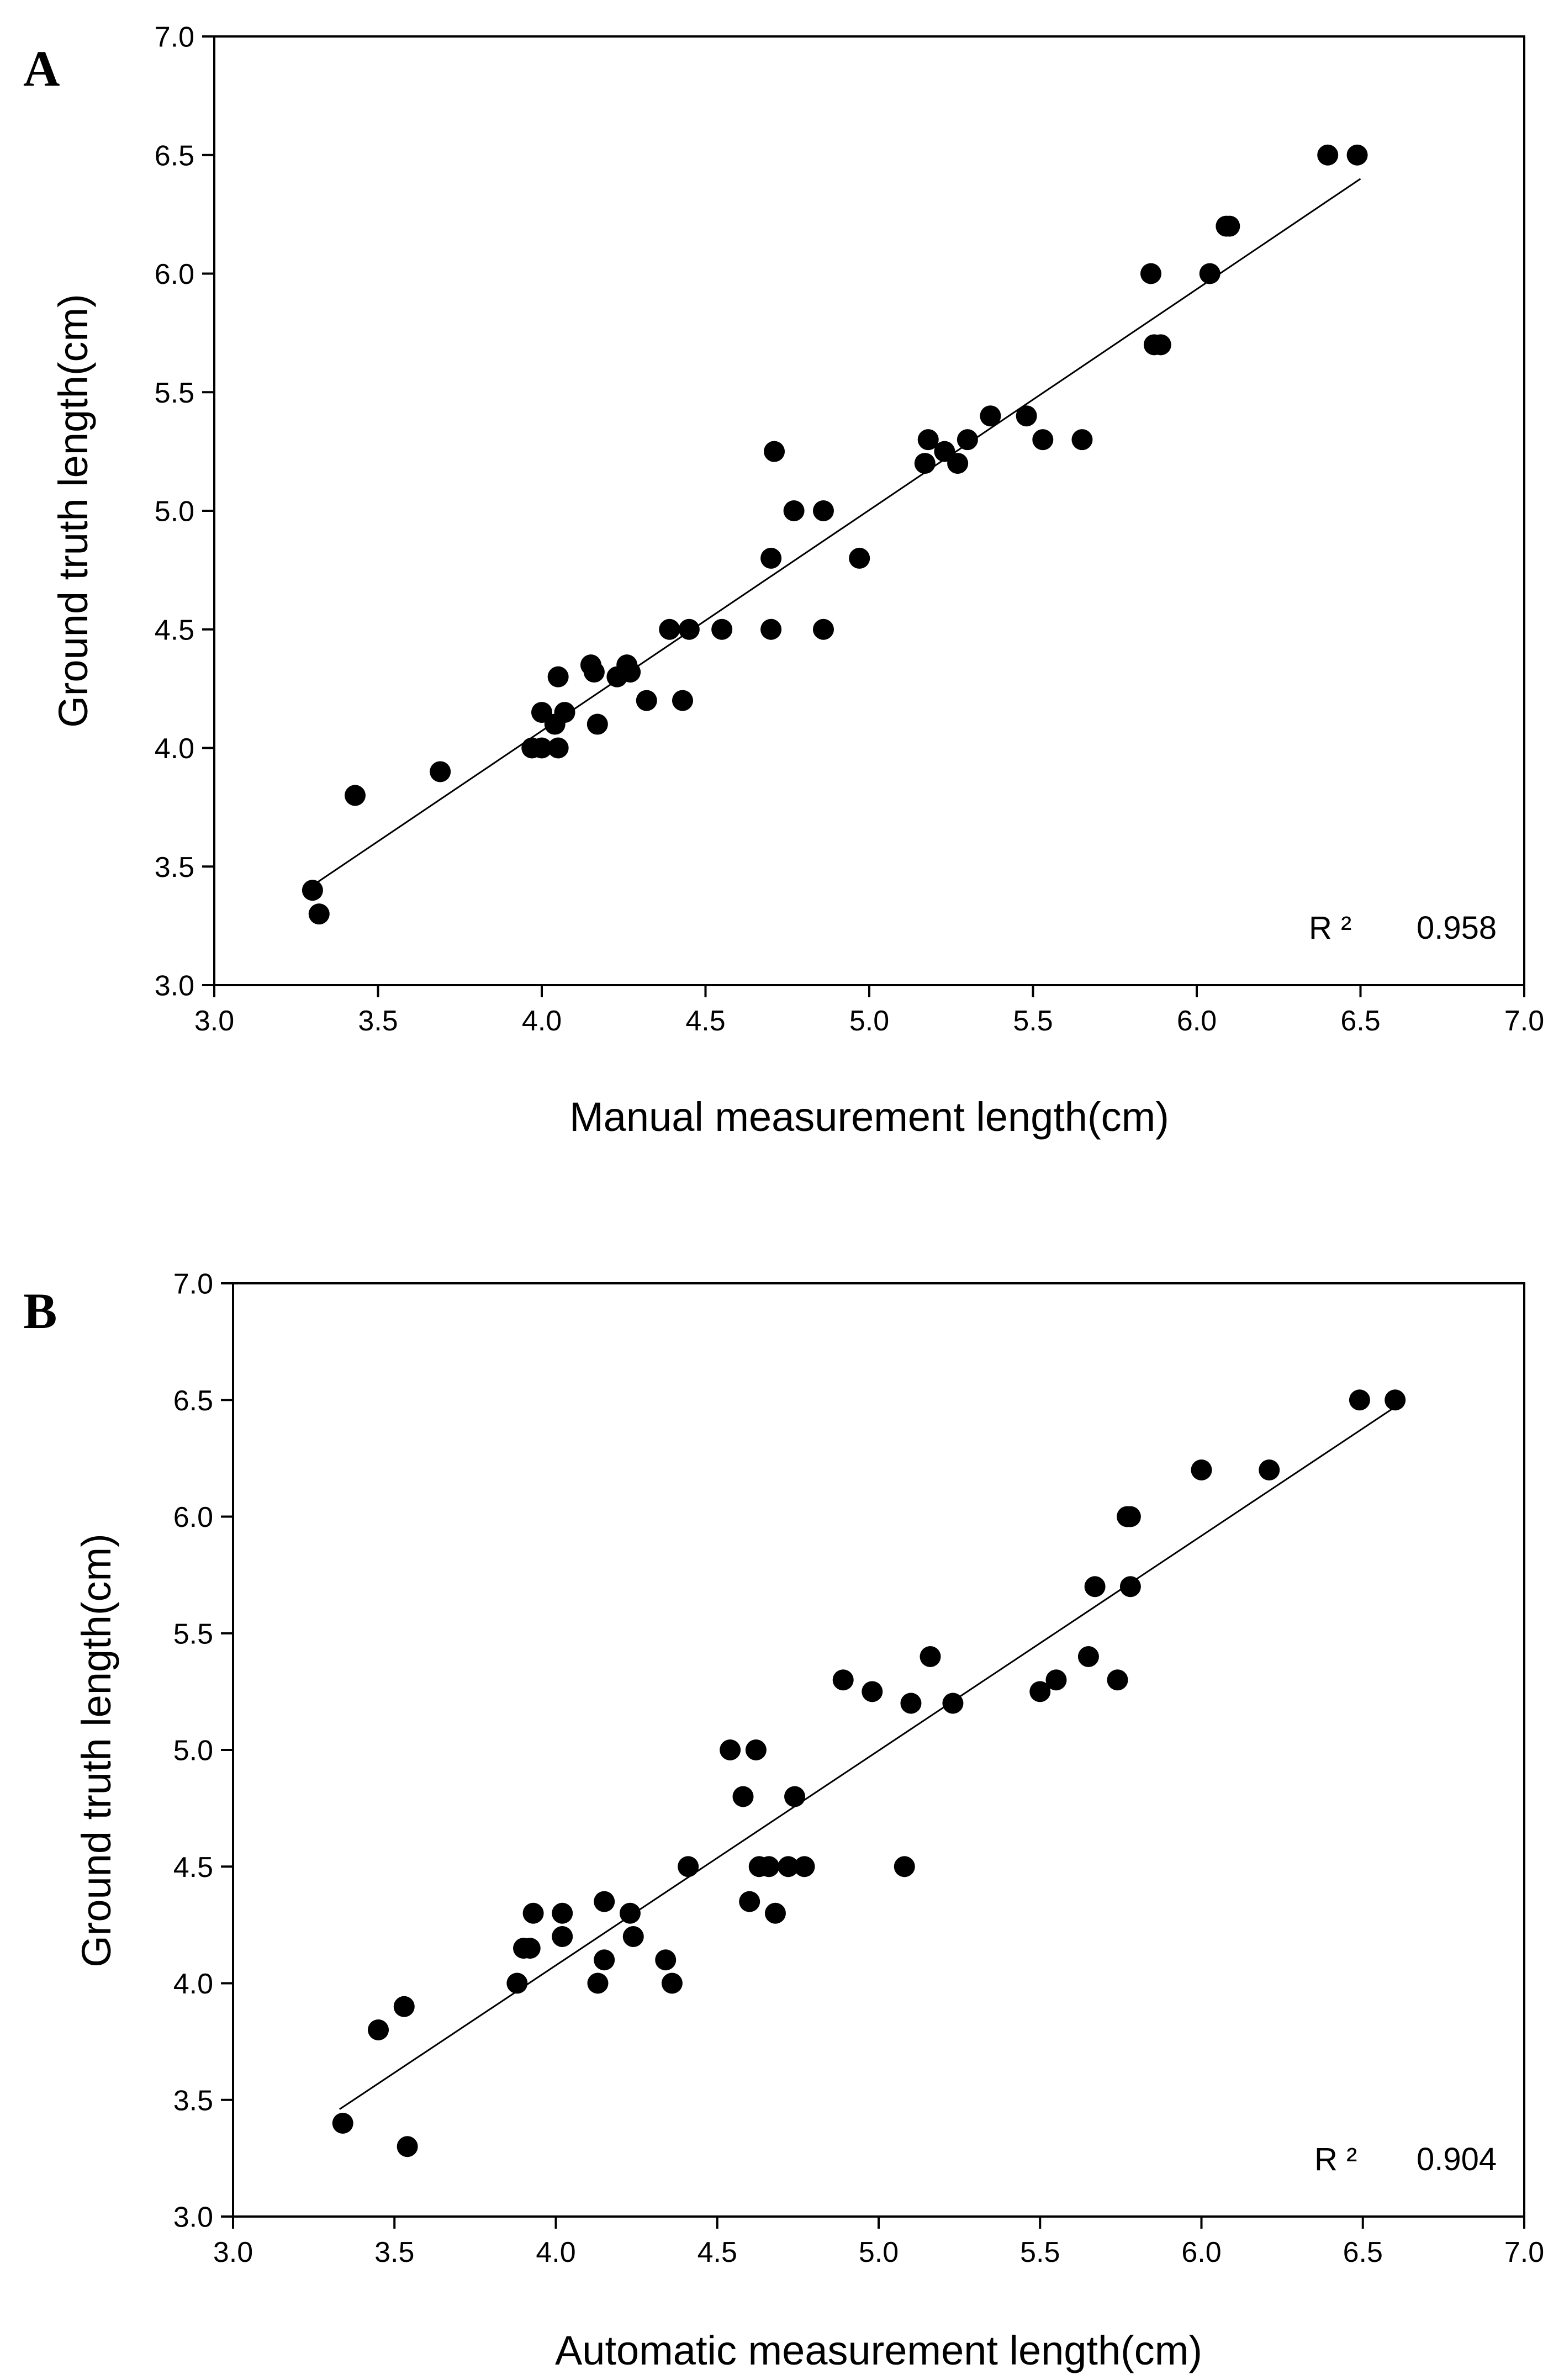  What do you see at coordinates (1457, 928) in the screenshot?
I see `r2-value-a: 0.958` at bounding box center [1457, 928].